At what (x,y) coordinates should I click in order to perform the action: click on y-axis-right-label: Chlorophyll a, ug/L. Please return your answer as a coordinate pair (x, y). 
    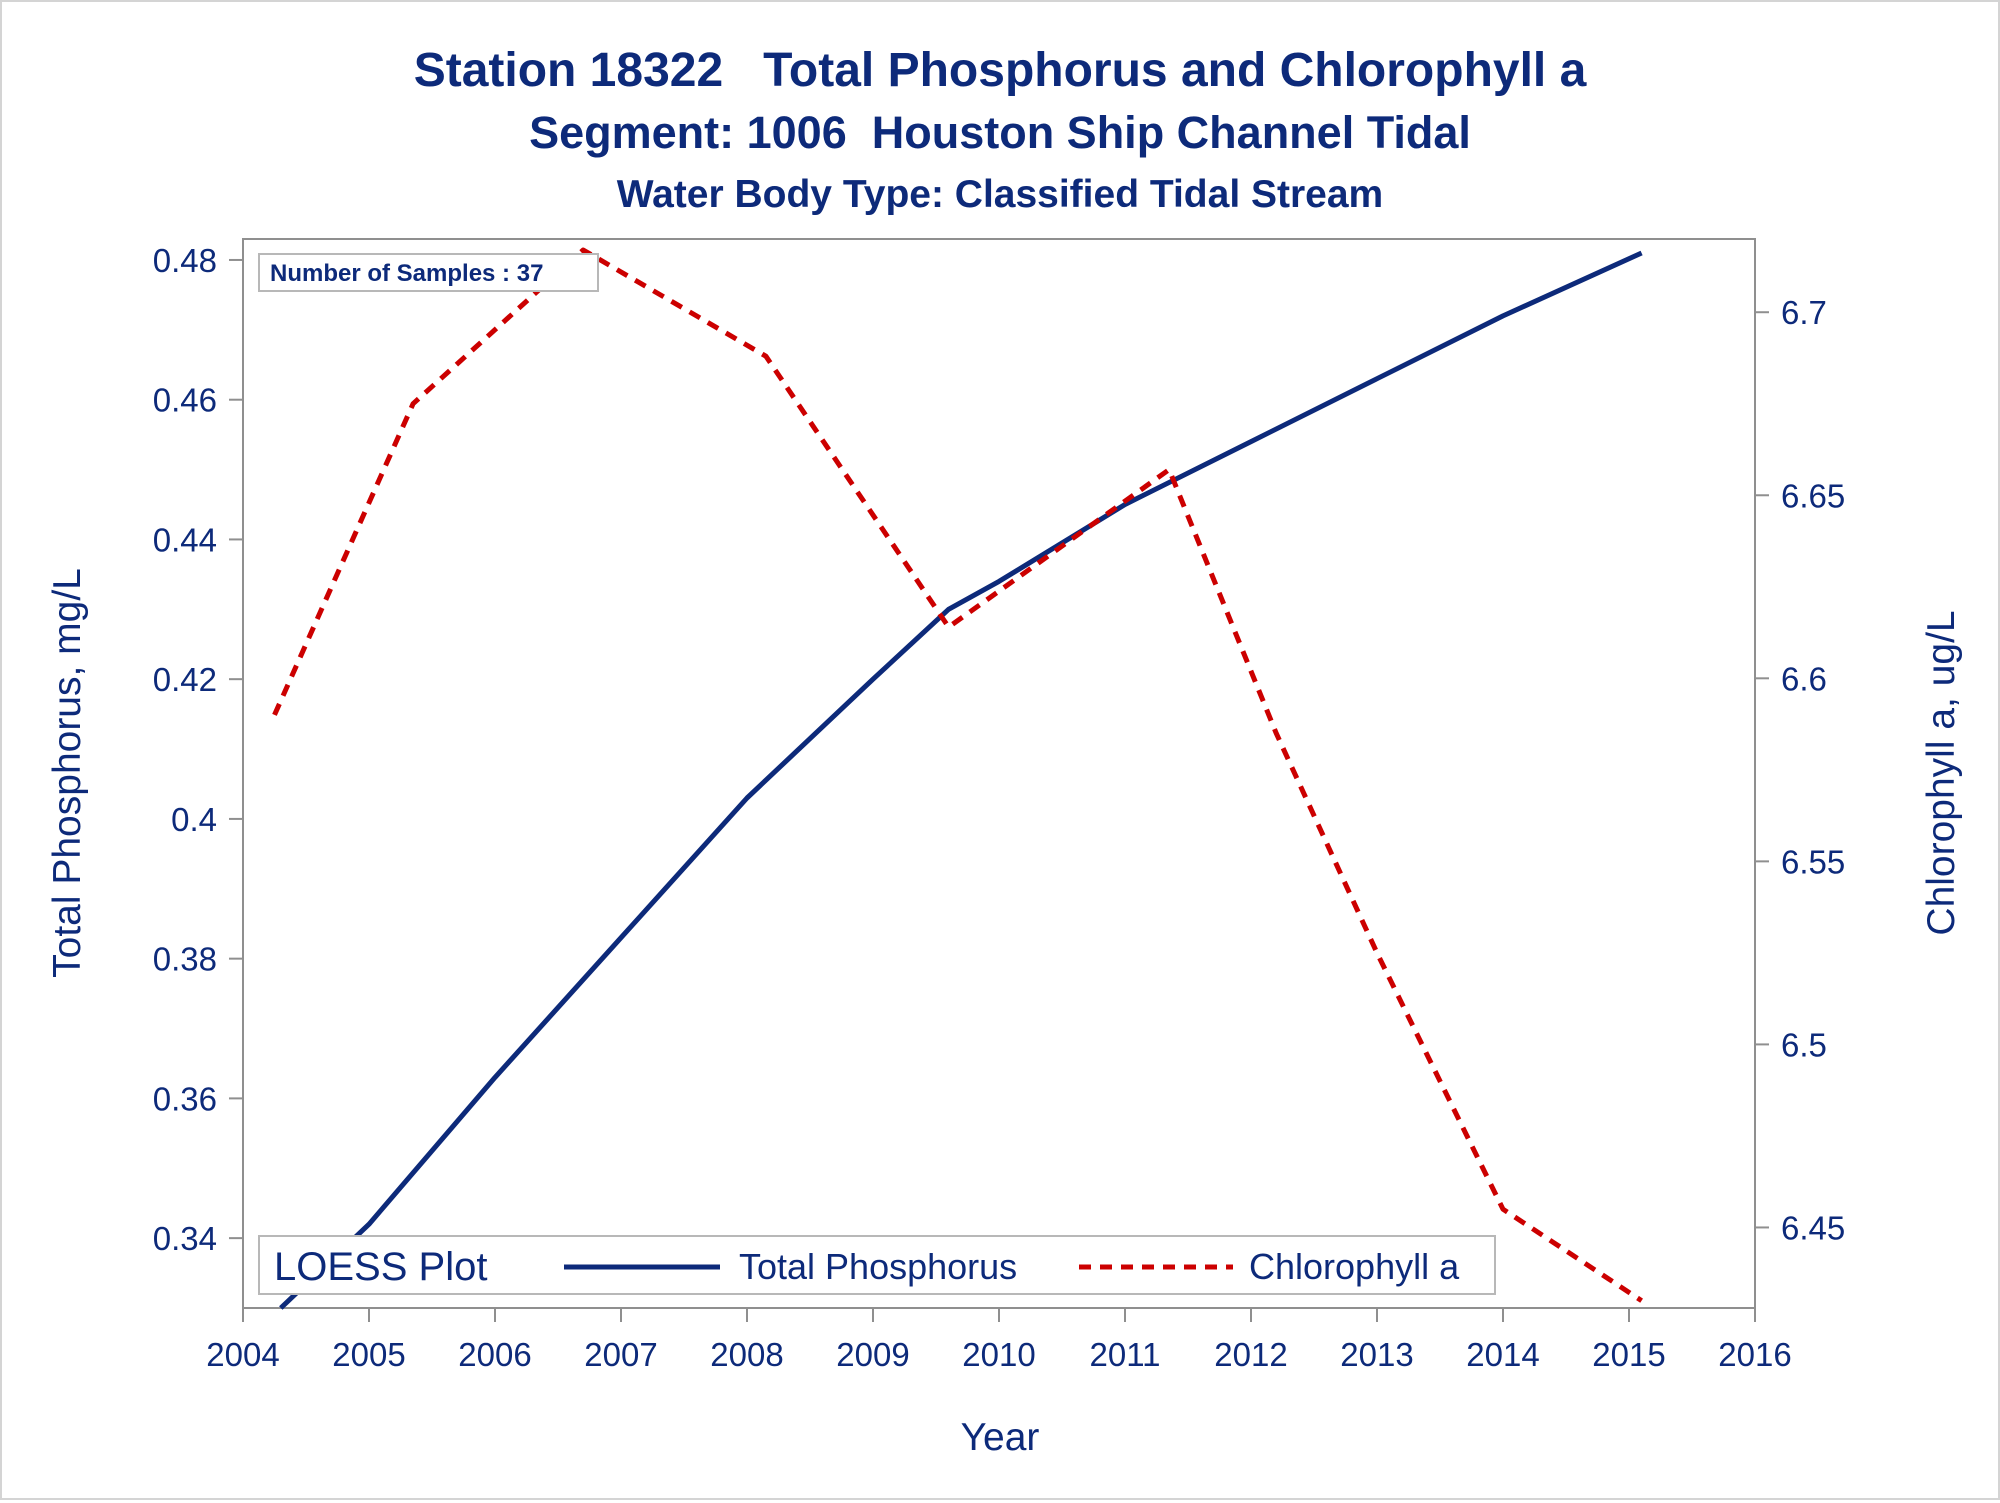
    Looking at the image, I should click on (1941, 772).